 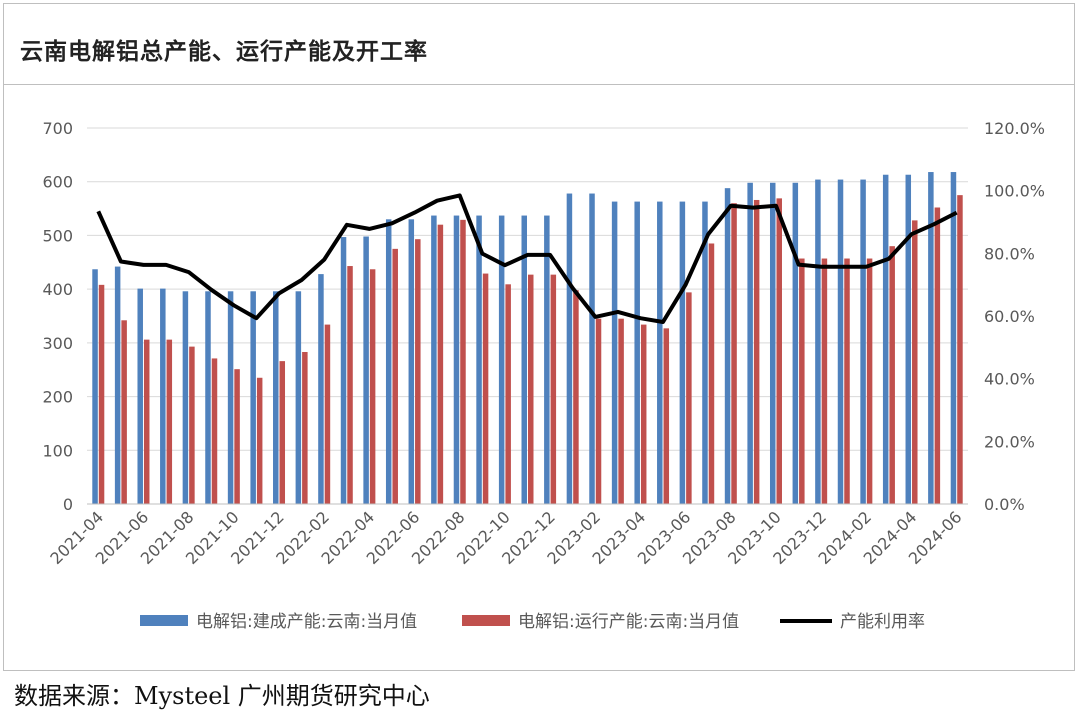 What do you see at coordinates (1014, 191) in the screenshot?
I see `y-right-tick-label: 100.0%` at bounding box center [1014, 191].